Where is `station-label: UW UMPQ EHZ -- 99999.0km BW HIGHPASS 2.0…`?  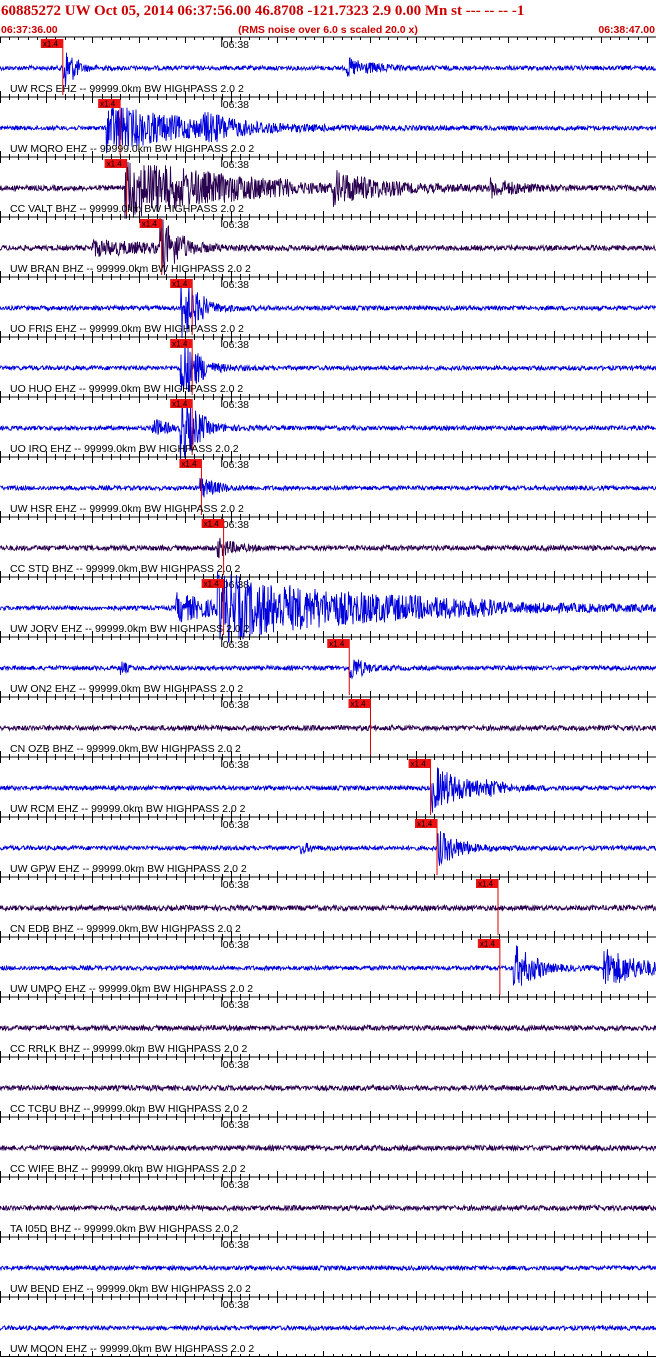
station-label: UW UMPQ EHZ -- 99999.0km BW HIGHPASS 2.0… is located at coordinates (131, 989).